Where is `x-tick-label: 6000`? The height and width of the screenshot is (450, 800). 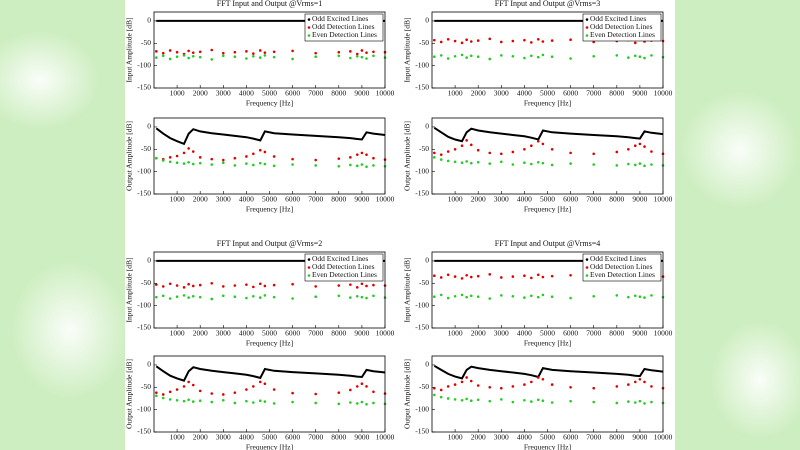 x-tick-label: 6000 is located at coordinates (570, 199).